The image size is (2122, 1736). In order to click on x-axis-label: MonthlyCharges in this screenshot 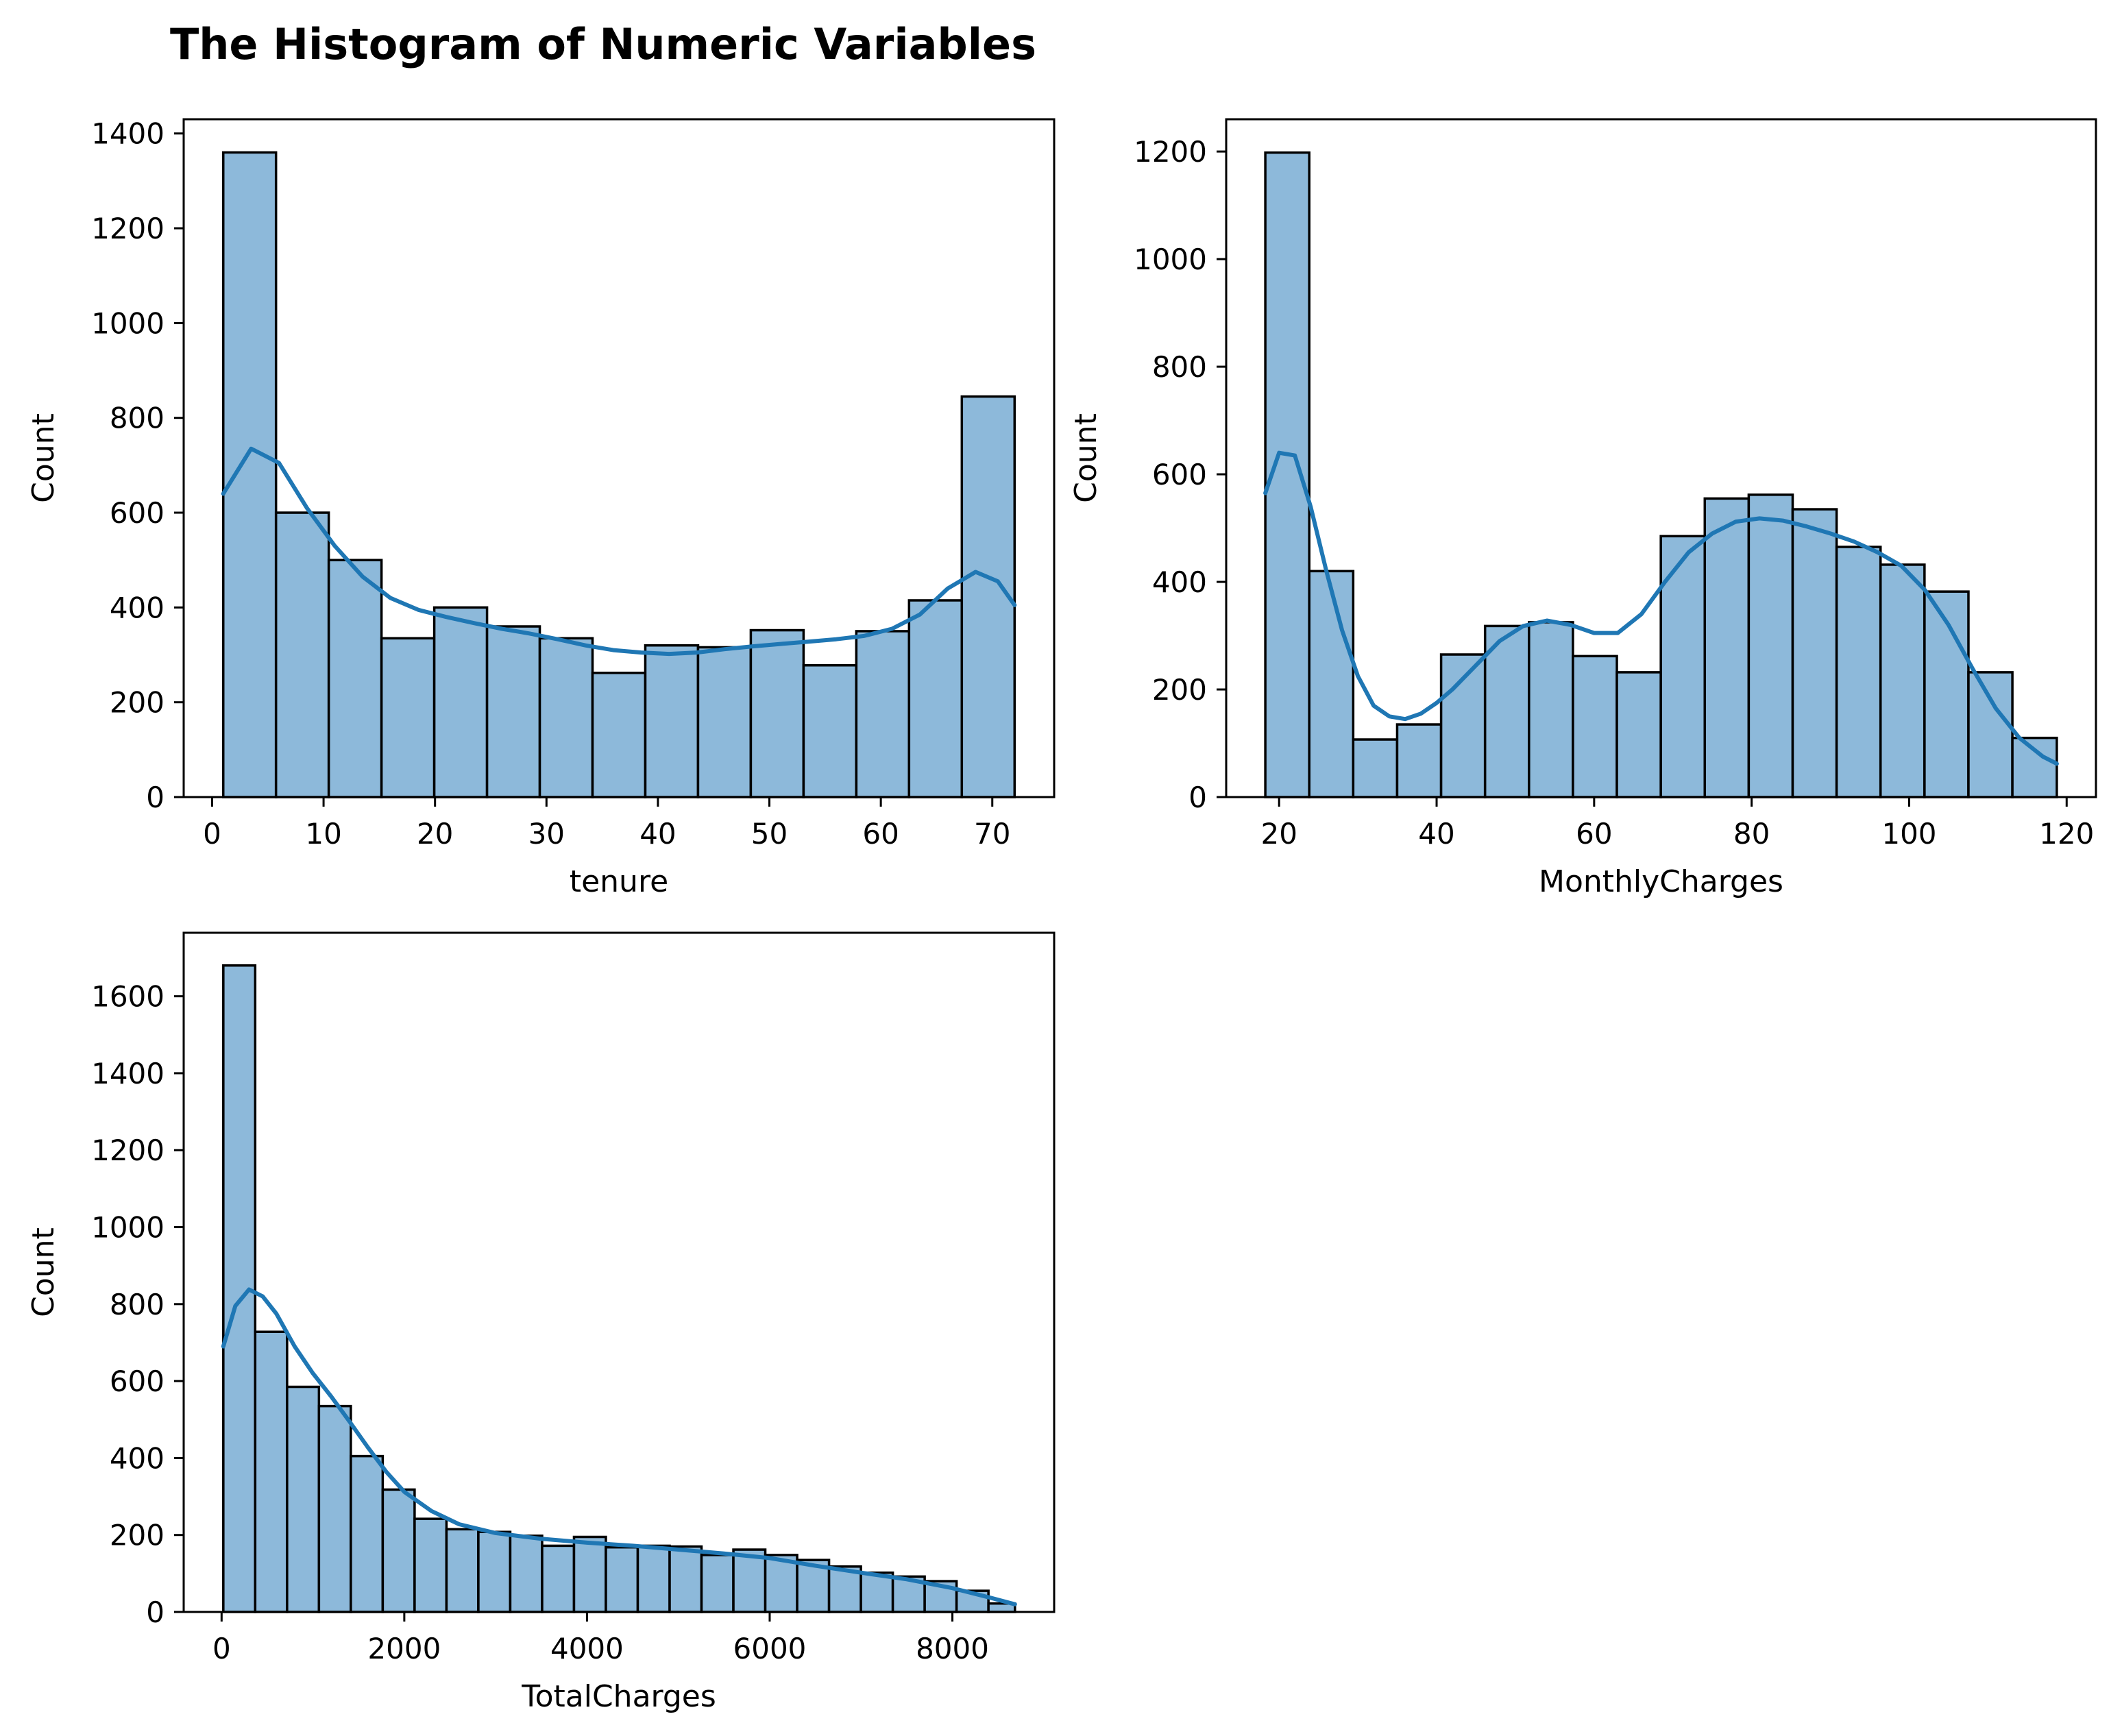, I will do `click(1661, 882)`.